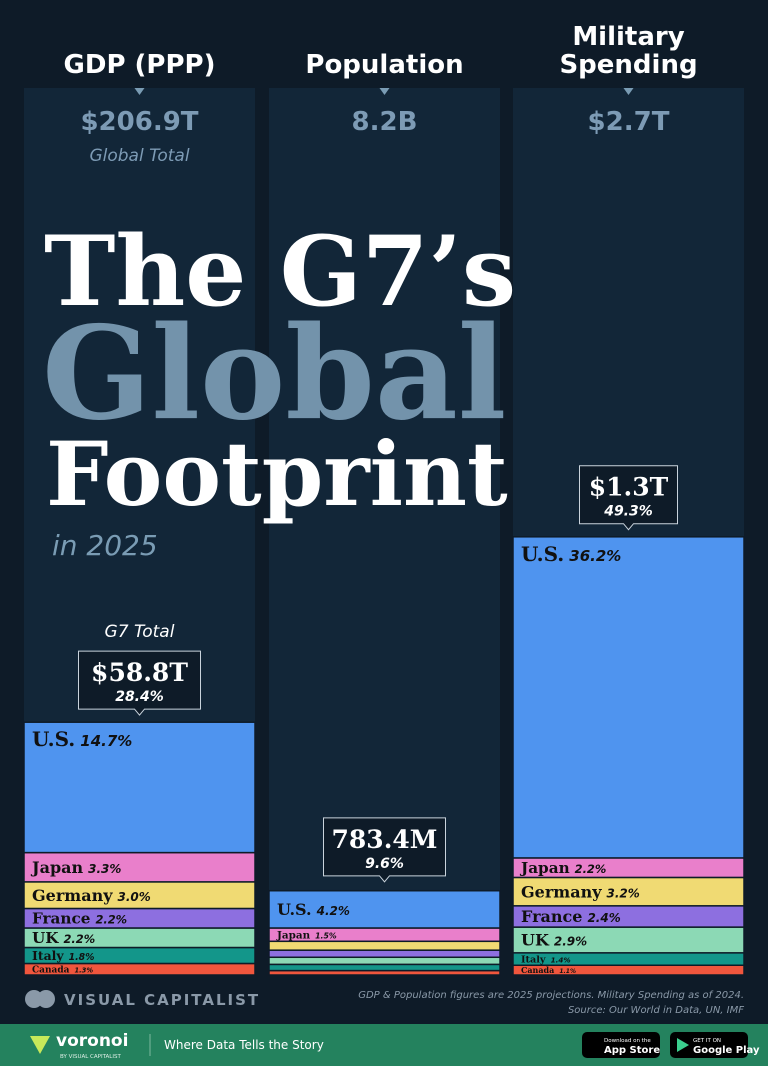 The image size is (768, 1066). What do you see at coordinates (280, 271) in the screenshot?
I see `title-line-1: The G7’s` at bounding box center [280, 271].